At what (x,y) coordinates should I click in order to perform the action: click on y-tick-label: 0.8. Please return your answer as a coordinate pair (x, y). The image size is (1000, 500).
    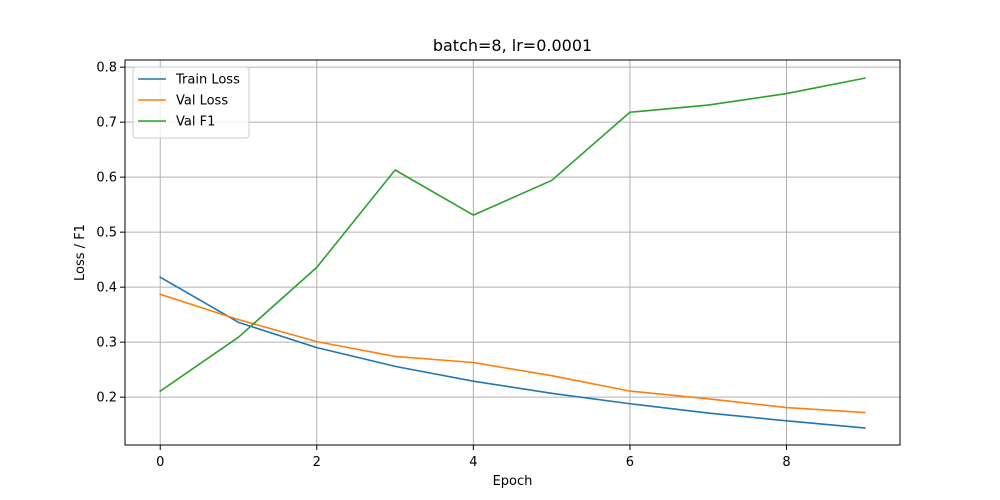
    Looking at the image, I should click on (106, 68).